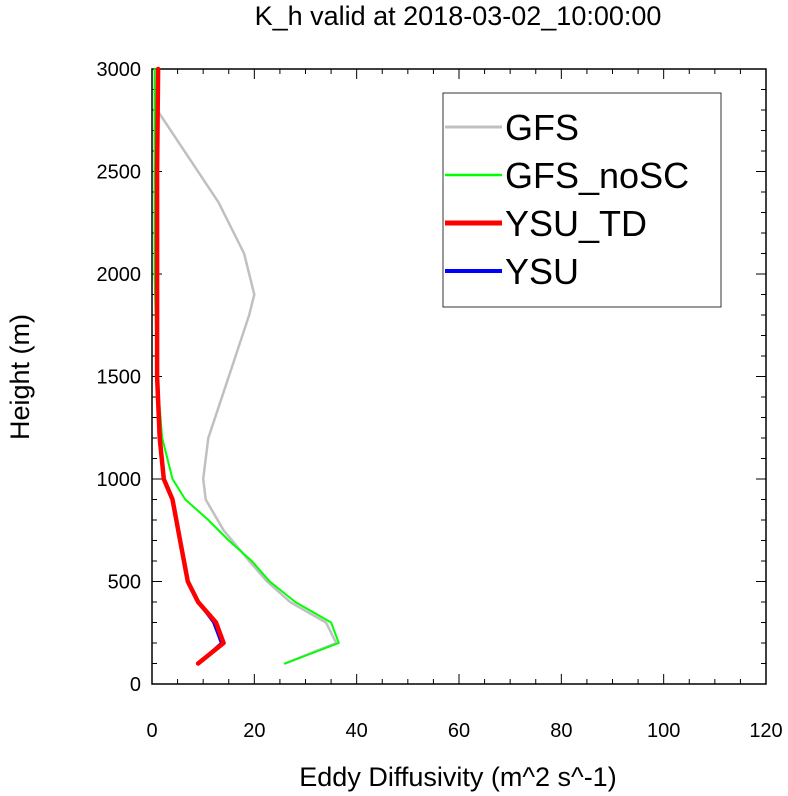 This screenshot has width=788, height=796. What do you see at coordinates (457, 777) in the screenshot?
I see `x-axis-label: Eddy Diffusivity (m^2 s^-1)` at bounding box center [457, 777].